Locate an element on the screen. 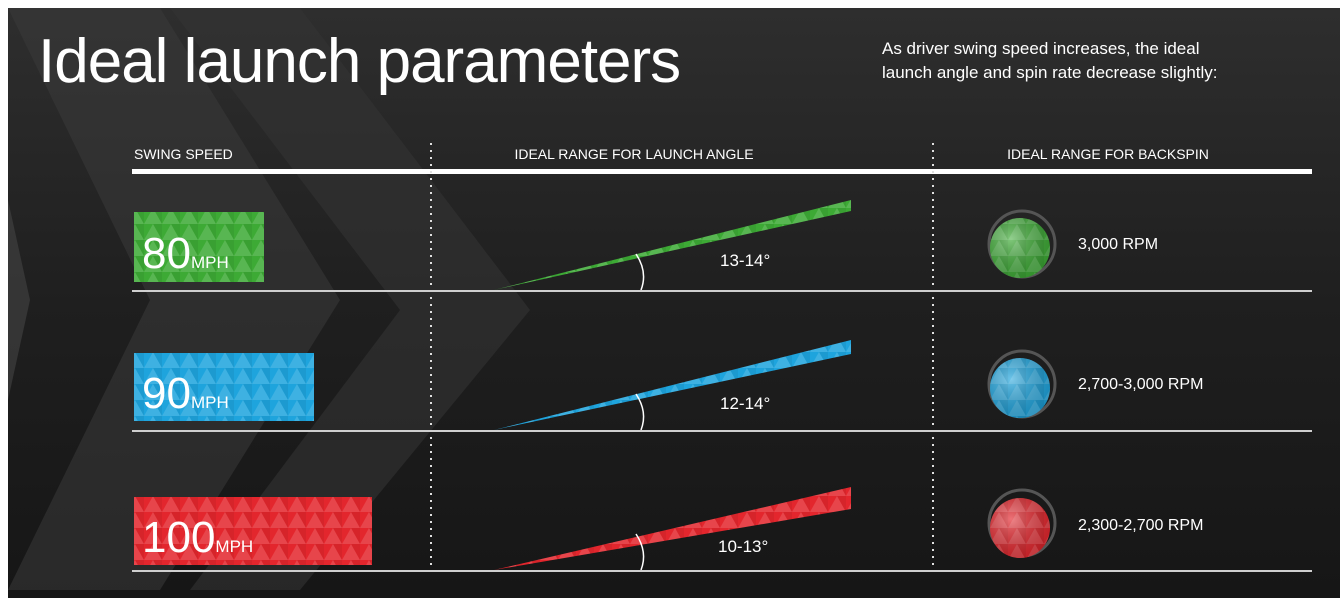  launch-angle-label: 10-13° is located at coordinates (743, 546).